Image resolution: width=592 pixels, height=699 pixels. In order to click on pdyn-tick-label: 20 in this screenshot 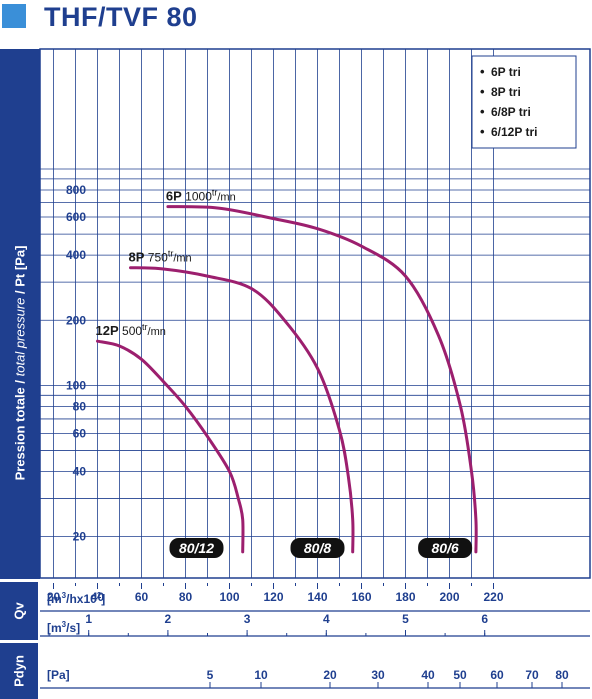, I will do `click(330, 675)`.